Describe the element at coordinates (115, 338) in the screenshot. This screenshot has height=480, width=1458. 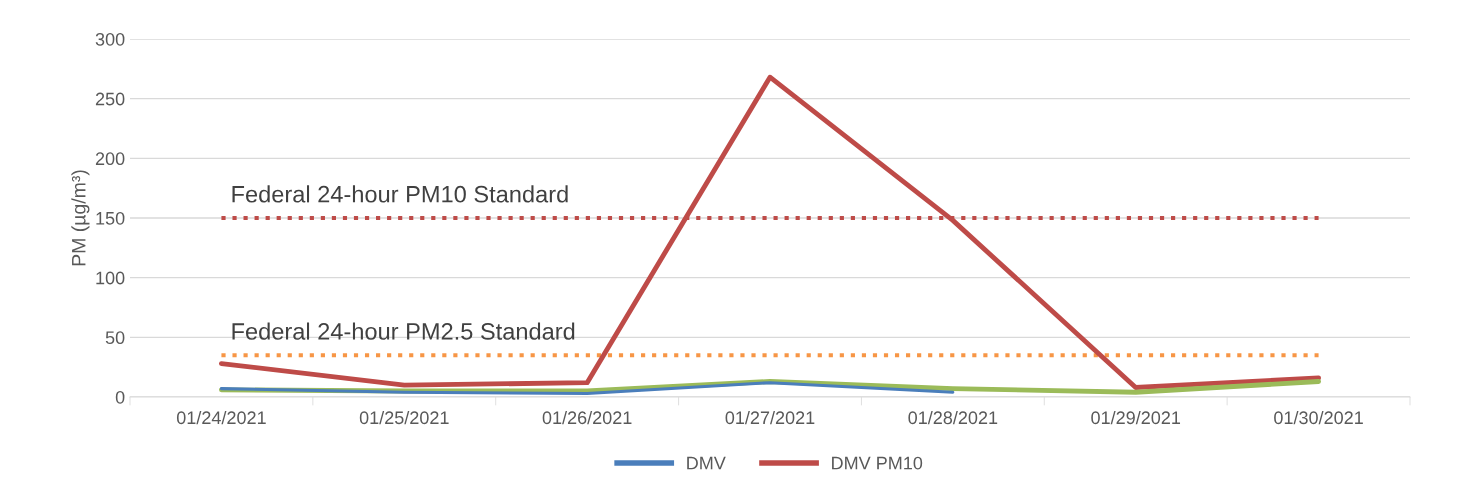
I see `y-tick-label: 50` at that location.